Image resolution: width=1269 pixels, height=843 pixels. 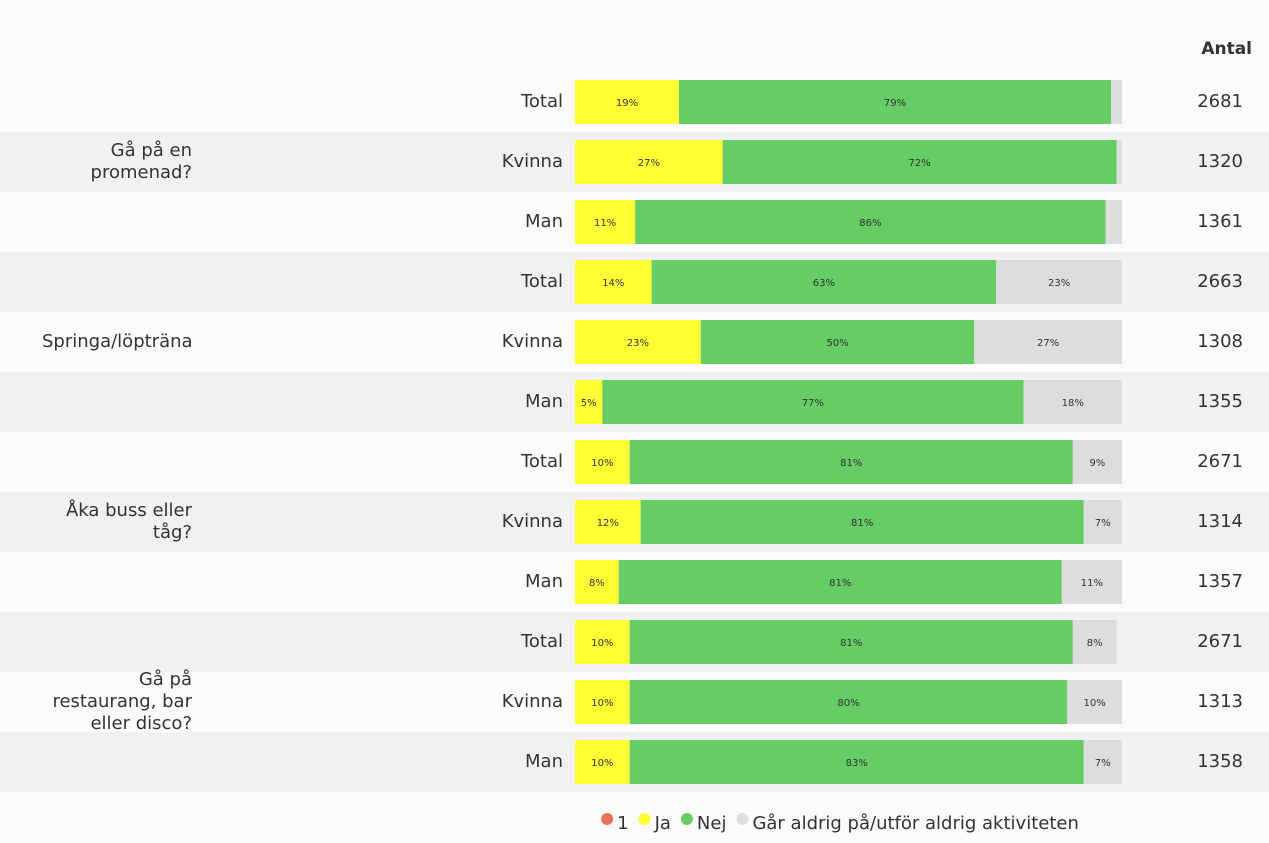 What do you see at coordinates (915, 823) in the screenshot?
I see `legend-label: Går aldrig på/utför aldrig aktiviteten` at bounding box center [915, 823].